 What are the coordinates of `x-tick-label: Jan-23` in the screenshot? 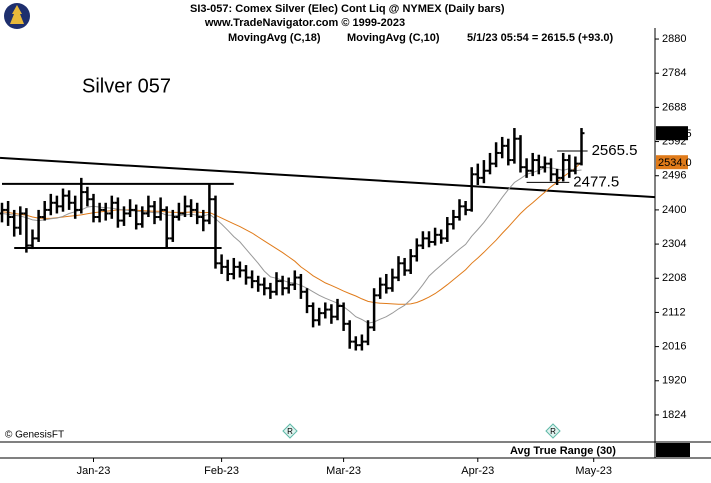 It's located at (94, 471).